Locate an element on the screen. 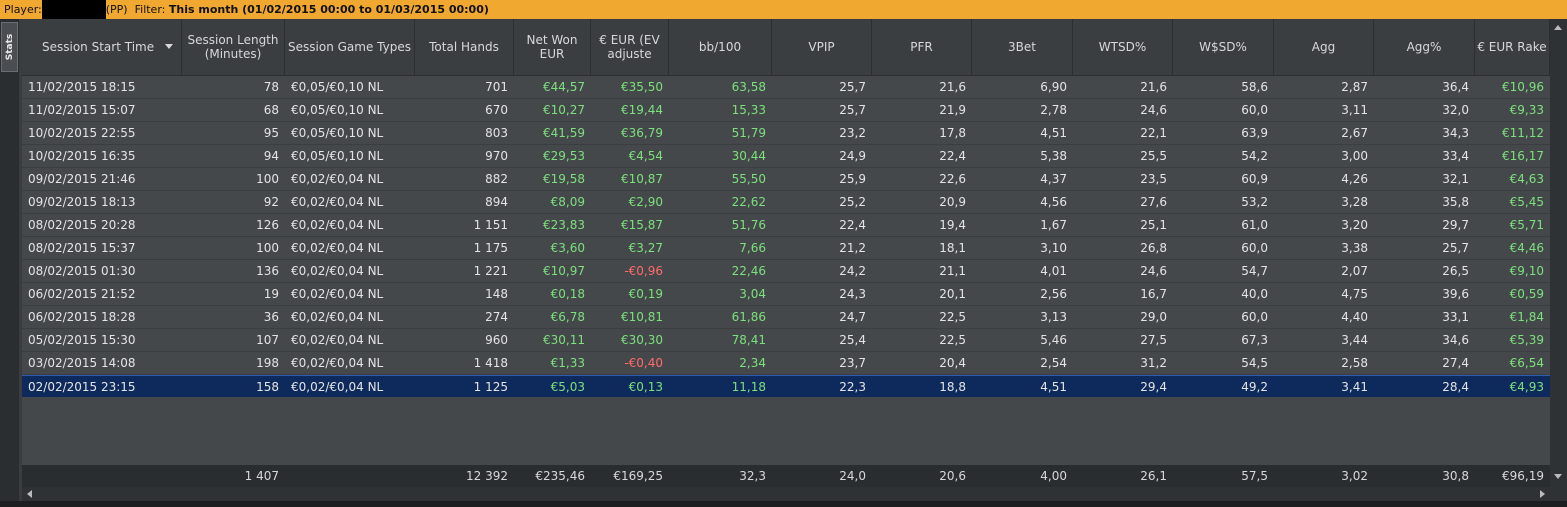 The height and width of the screenshot is (507, 1567). column-header-label: € EUR (EV adjuste is located at coordinates (629, 47).